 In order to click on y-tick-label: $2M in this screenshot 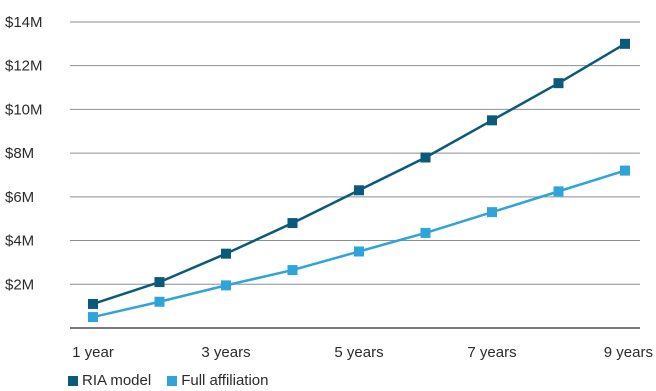, I will do `click(19, 284)`.